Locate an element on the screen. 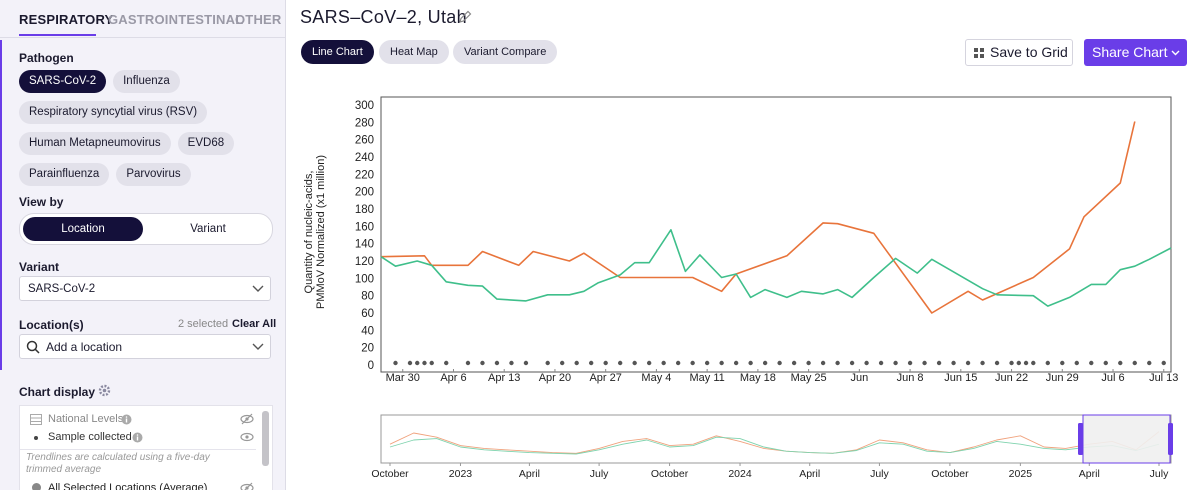 This screenshot has height=490, width=1200. placeholder: Add a location is located at coordinates (84, 347).